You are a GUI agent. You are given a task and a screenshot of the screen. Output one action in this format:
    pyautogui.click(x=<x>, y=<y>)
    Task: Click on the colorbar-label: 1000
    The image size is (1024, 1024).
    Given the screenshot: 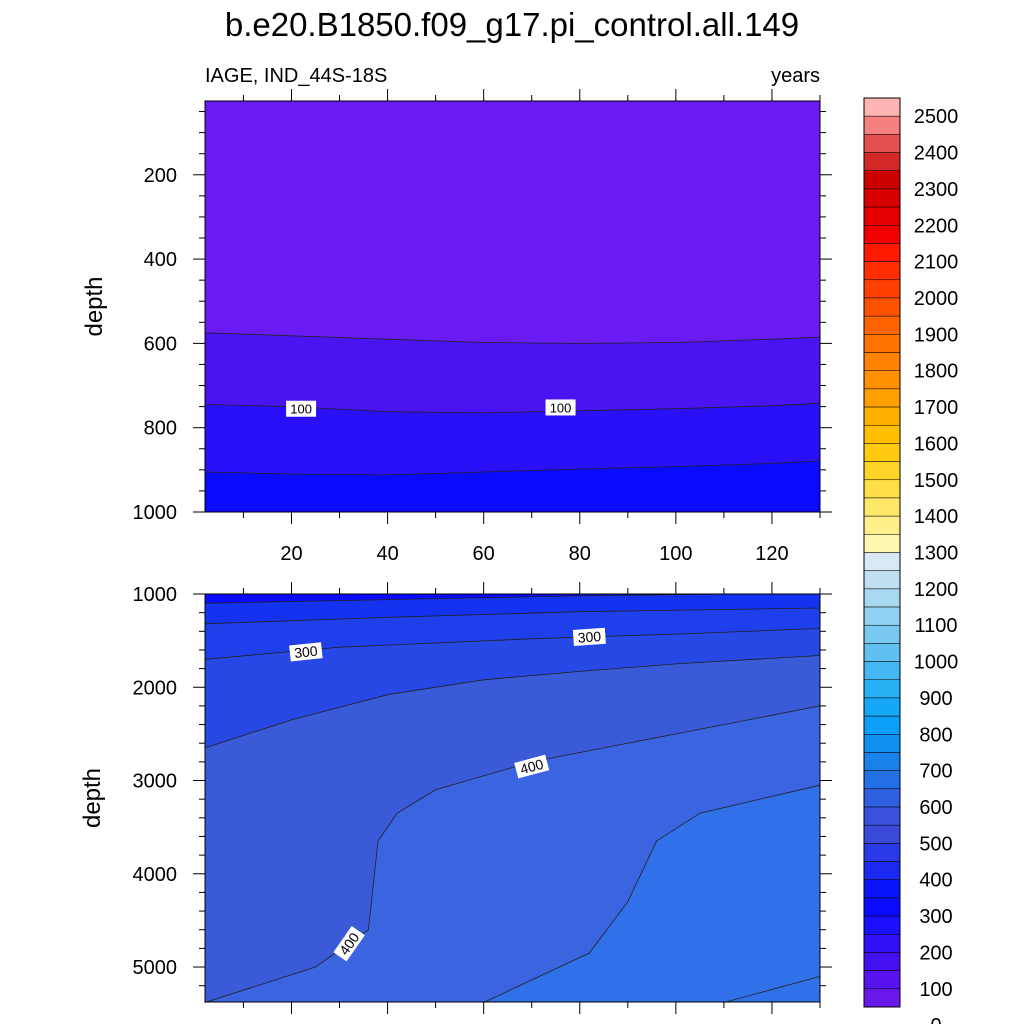 What is the action you would take?
    pyautogui.click(x=936, y=663)
    